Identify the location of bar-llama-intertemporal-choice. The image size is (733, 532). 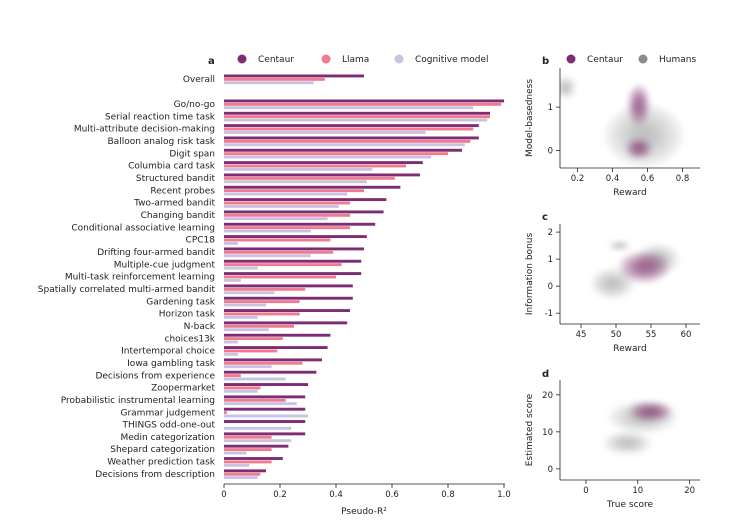
(251, 351).